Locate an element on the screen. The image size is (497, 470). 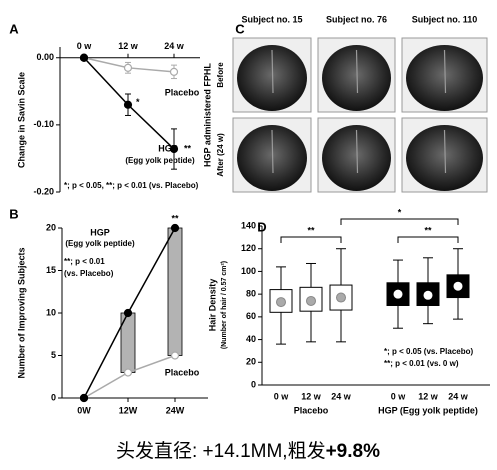
y-axis-title: Change in Savin Scale is located at coordinates (21, 120).